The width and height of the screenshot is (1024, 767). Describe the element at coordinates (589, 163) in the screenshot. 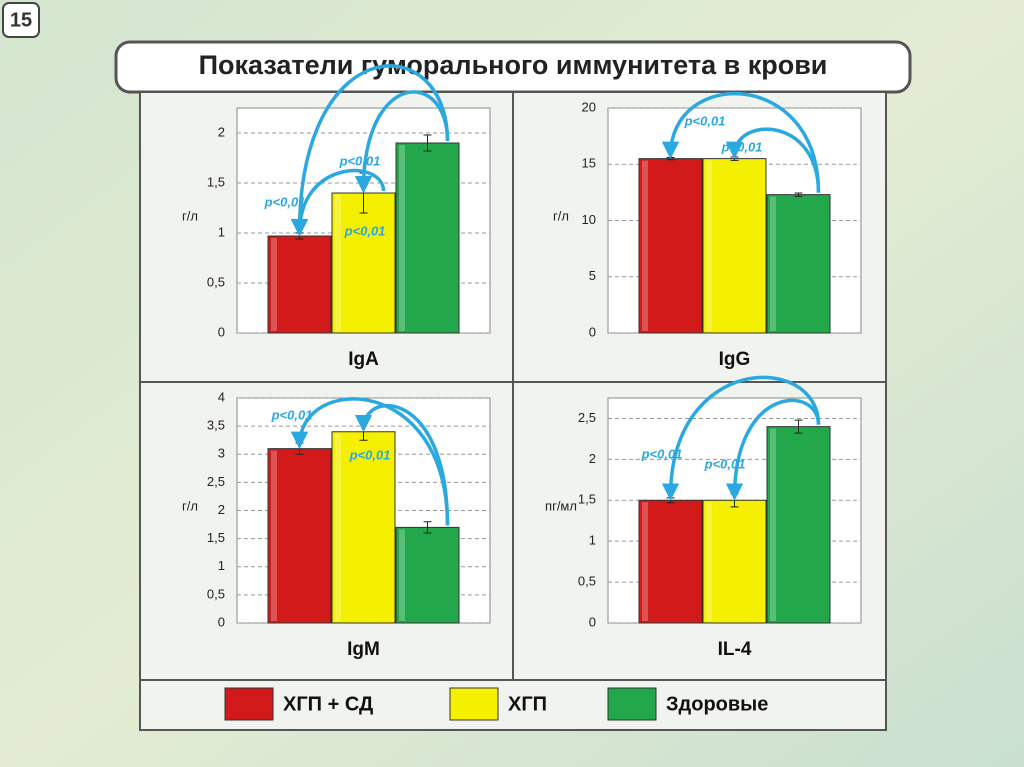

I see `y-tick-label: 15` at that location.